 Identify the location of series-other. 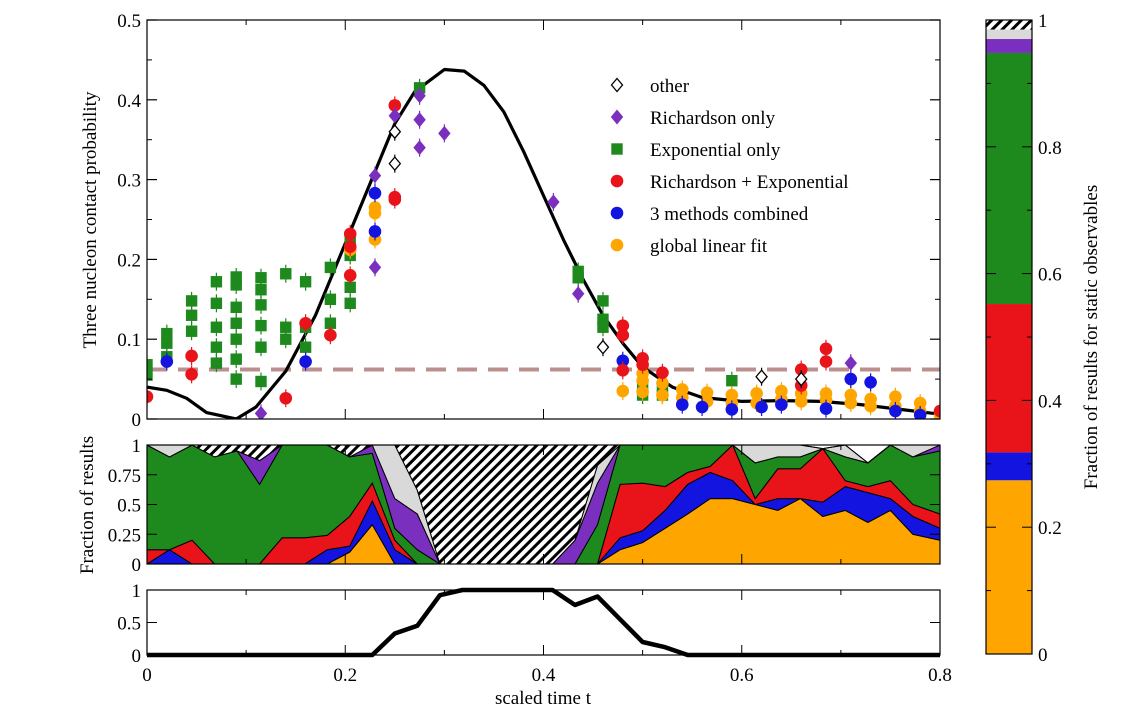
(598, 255).